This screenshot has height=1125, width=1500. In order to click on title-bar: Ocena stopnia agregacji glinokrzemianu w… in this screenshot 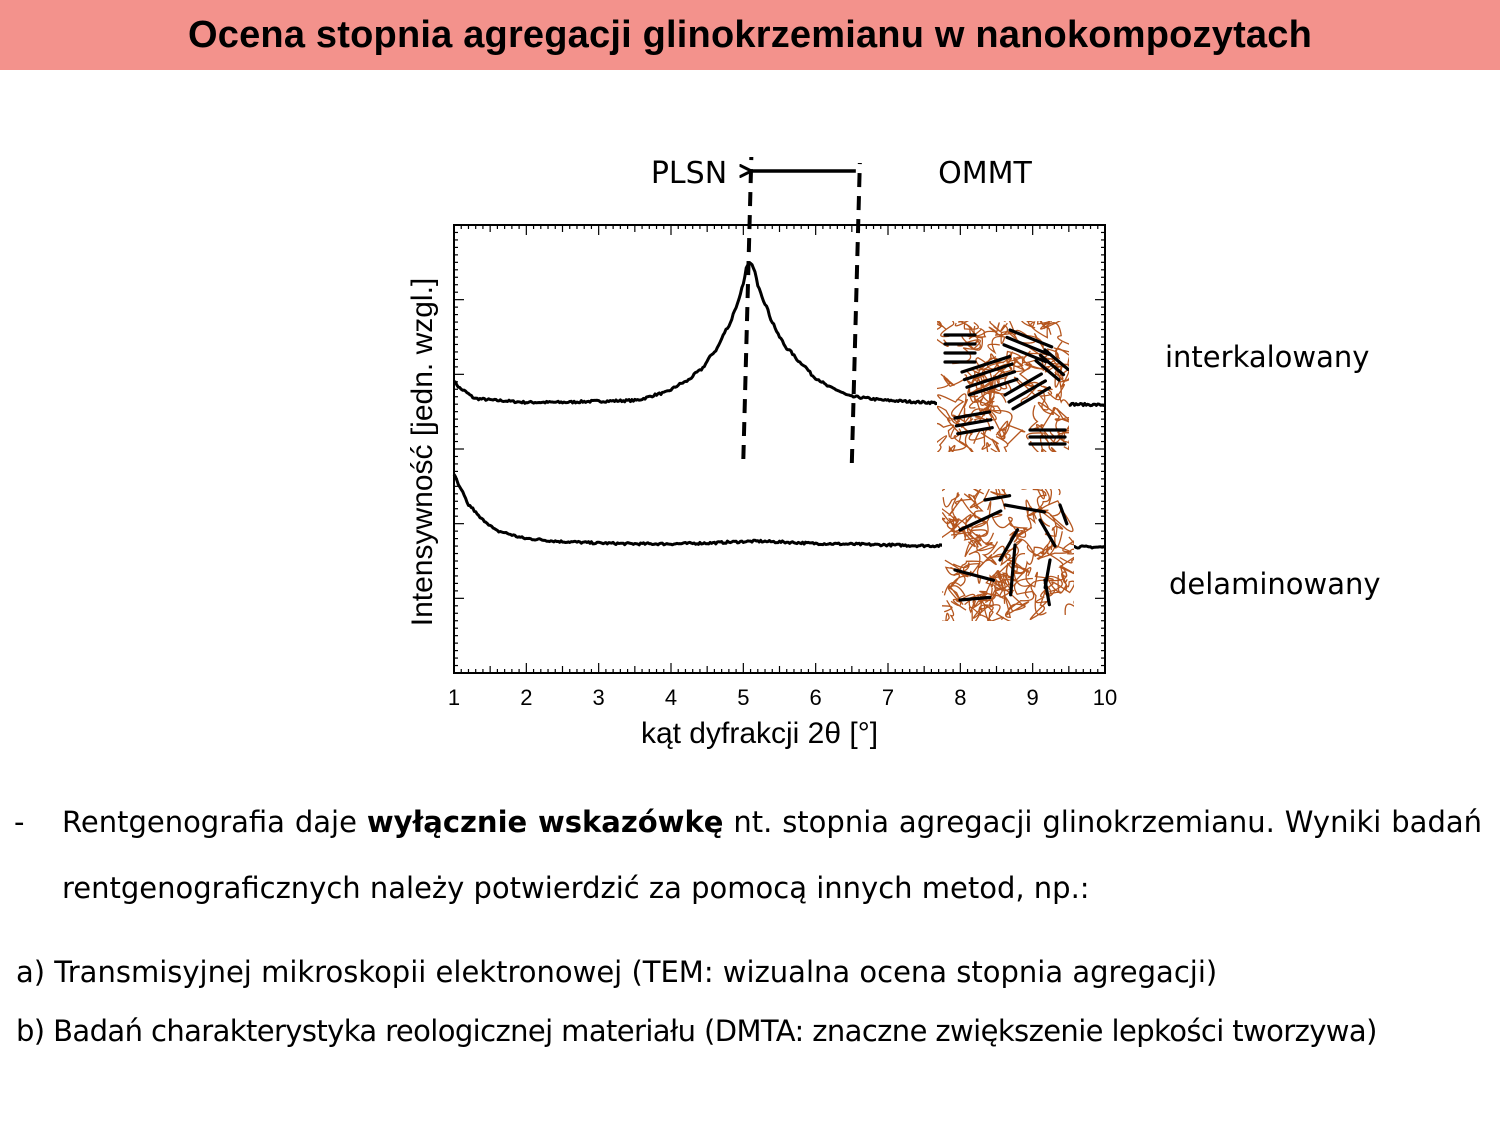, I will do `click(750, 35)`.